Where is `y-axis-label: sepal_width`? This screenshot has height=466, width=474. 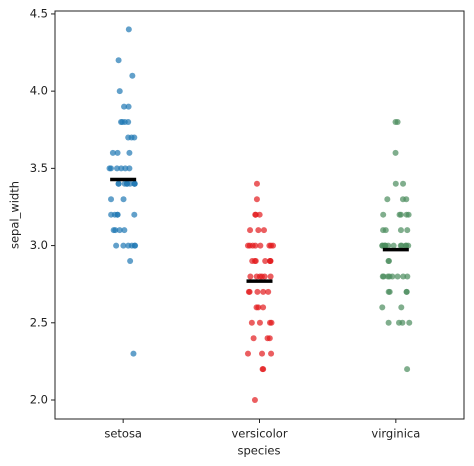 y-axis-label: sepal_width is located at coordinates (15, 215).